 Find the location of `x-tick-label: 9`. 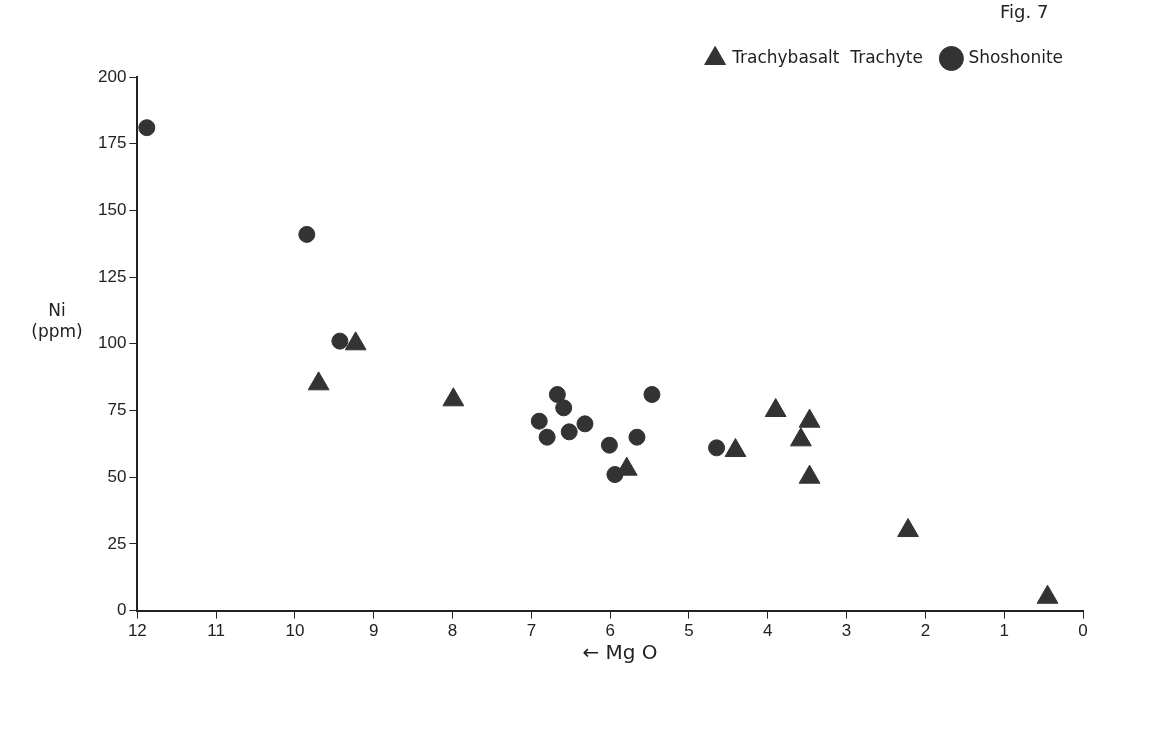

x-tick-label: 9 is located at coordinates (374, 631).